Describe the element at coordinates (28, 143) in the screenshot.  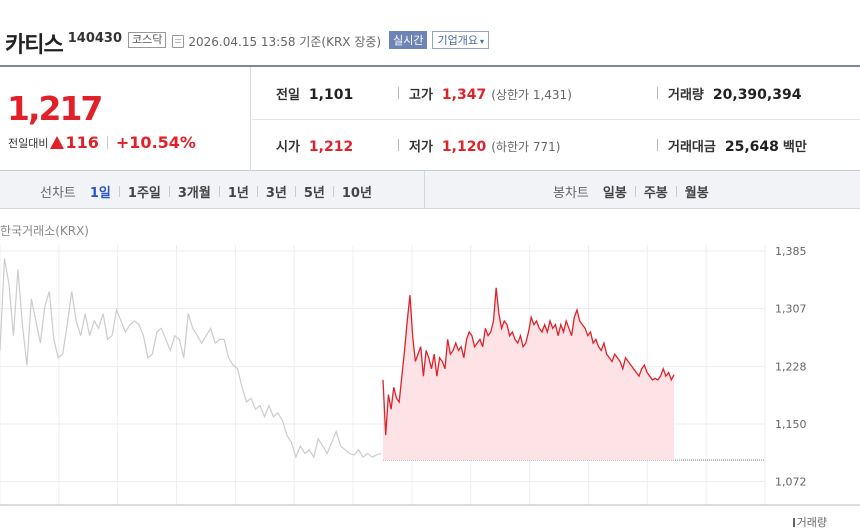
I see `change-label: 전일대비` at that location.